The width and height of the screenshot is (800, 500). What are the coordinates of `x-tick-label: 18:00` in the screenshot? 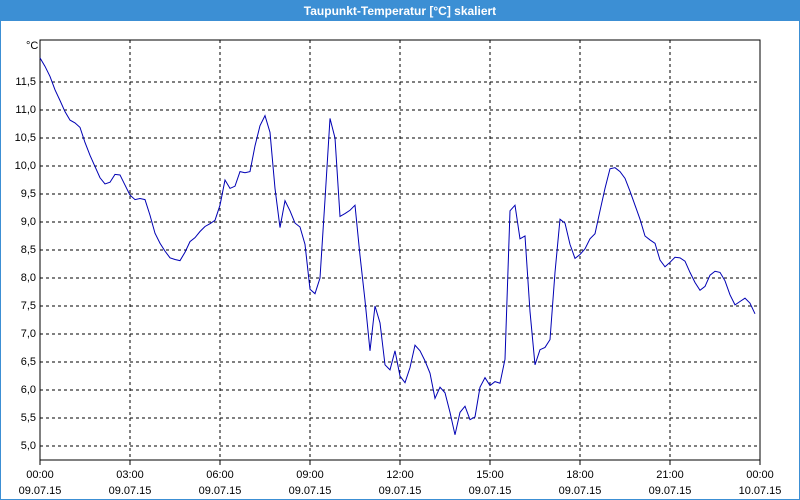 It's located at (580, 475).